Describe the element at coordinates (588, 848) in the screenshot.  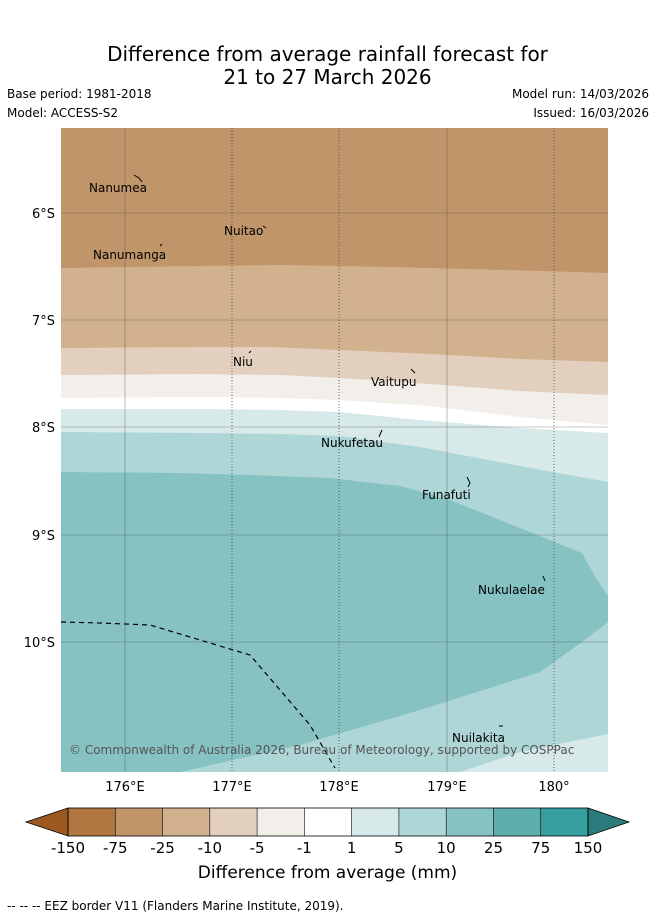
I see `colorbar-tick-label: 150` at that location.